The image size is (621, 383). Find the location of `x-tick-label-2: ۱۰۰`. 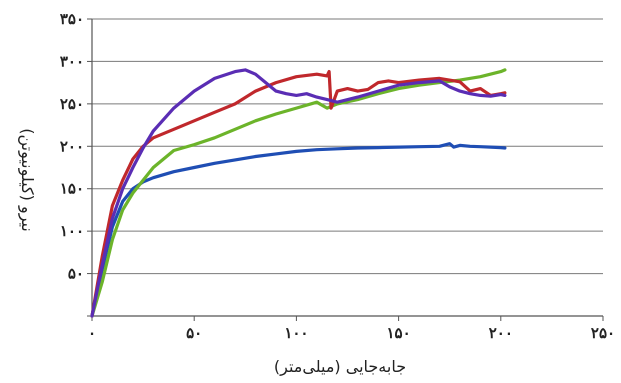

x-tick-label-2: ۱۰۰ is located at coordinates (296, 333).